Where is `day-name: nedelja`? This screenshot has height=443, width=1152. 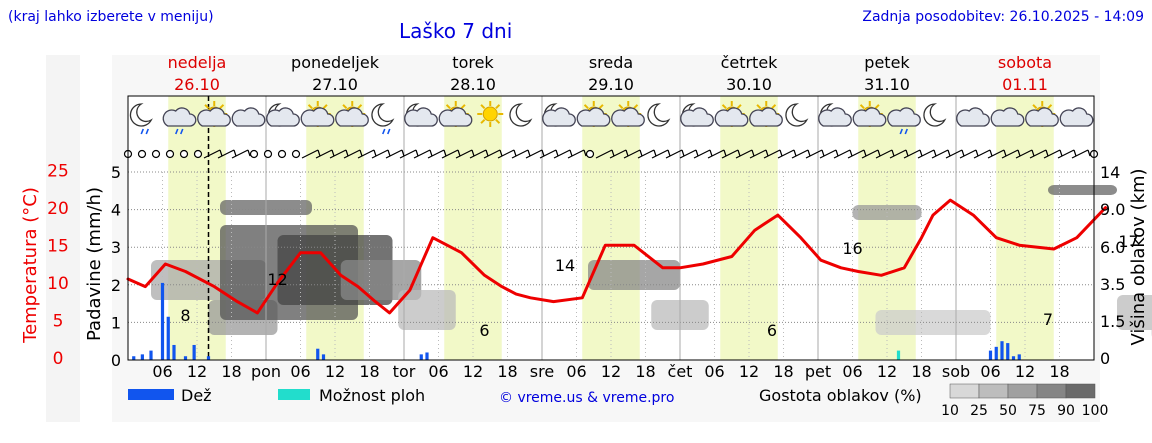 day-name: nedelja is located at coordinates (197, 62).